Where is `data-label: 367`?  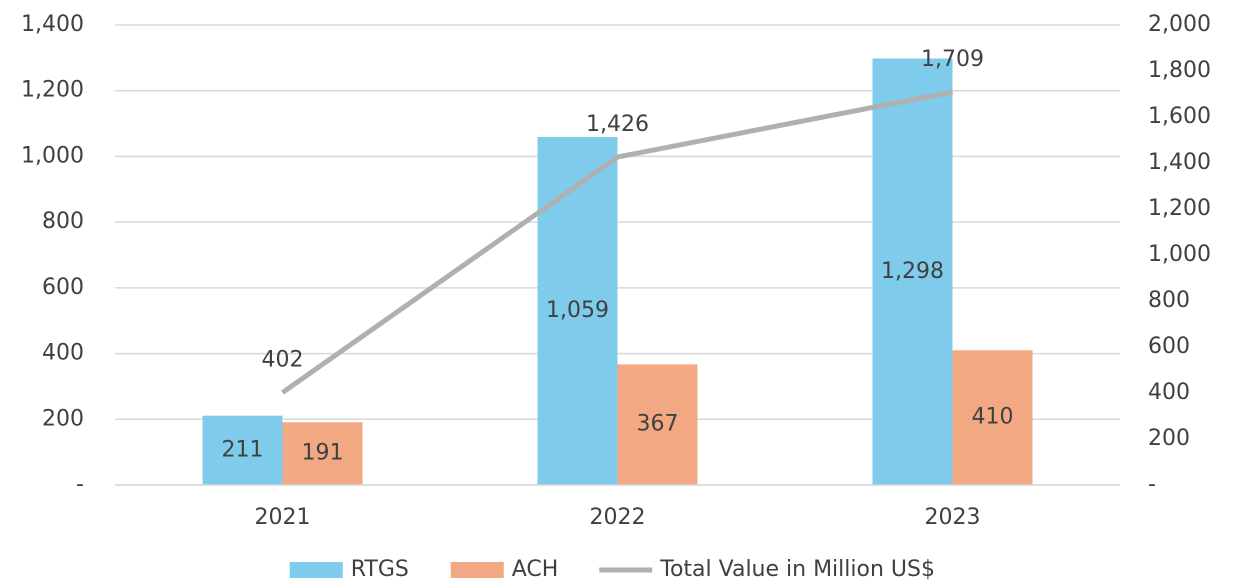 data-label: 367 is located at coordinates (658, 424).